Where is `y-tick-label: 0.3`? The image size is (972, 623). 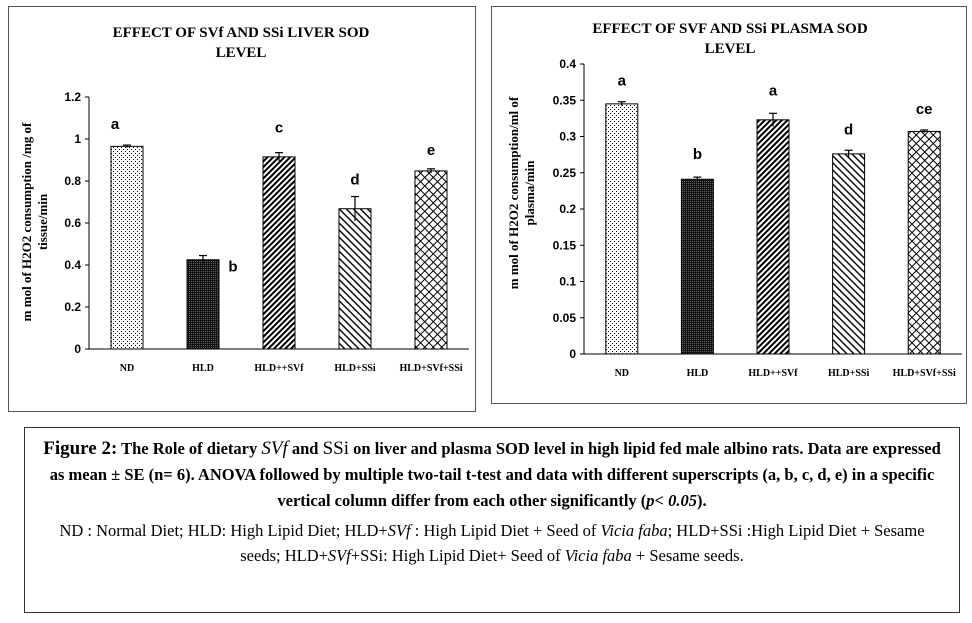 y-tick-label: 0.3 is located at coordinates (567, 137).